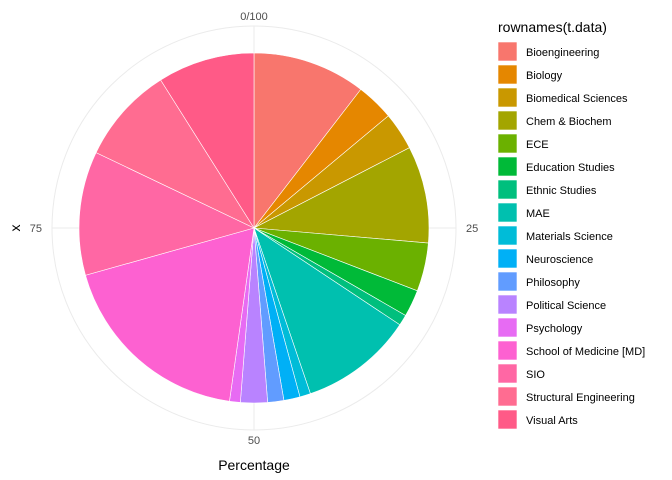  I want to click on legend-item: Ethnic Studies, so click(547, 189).